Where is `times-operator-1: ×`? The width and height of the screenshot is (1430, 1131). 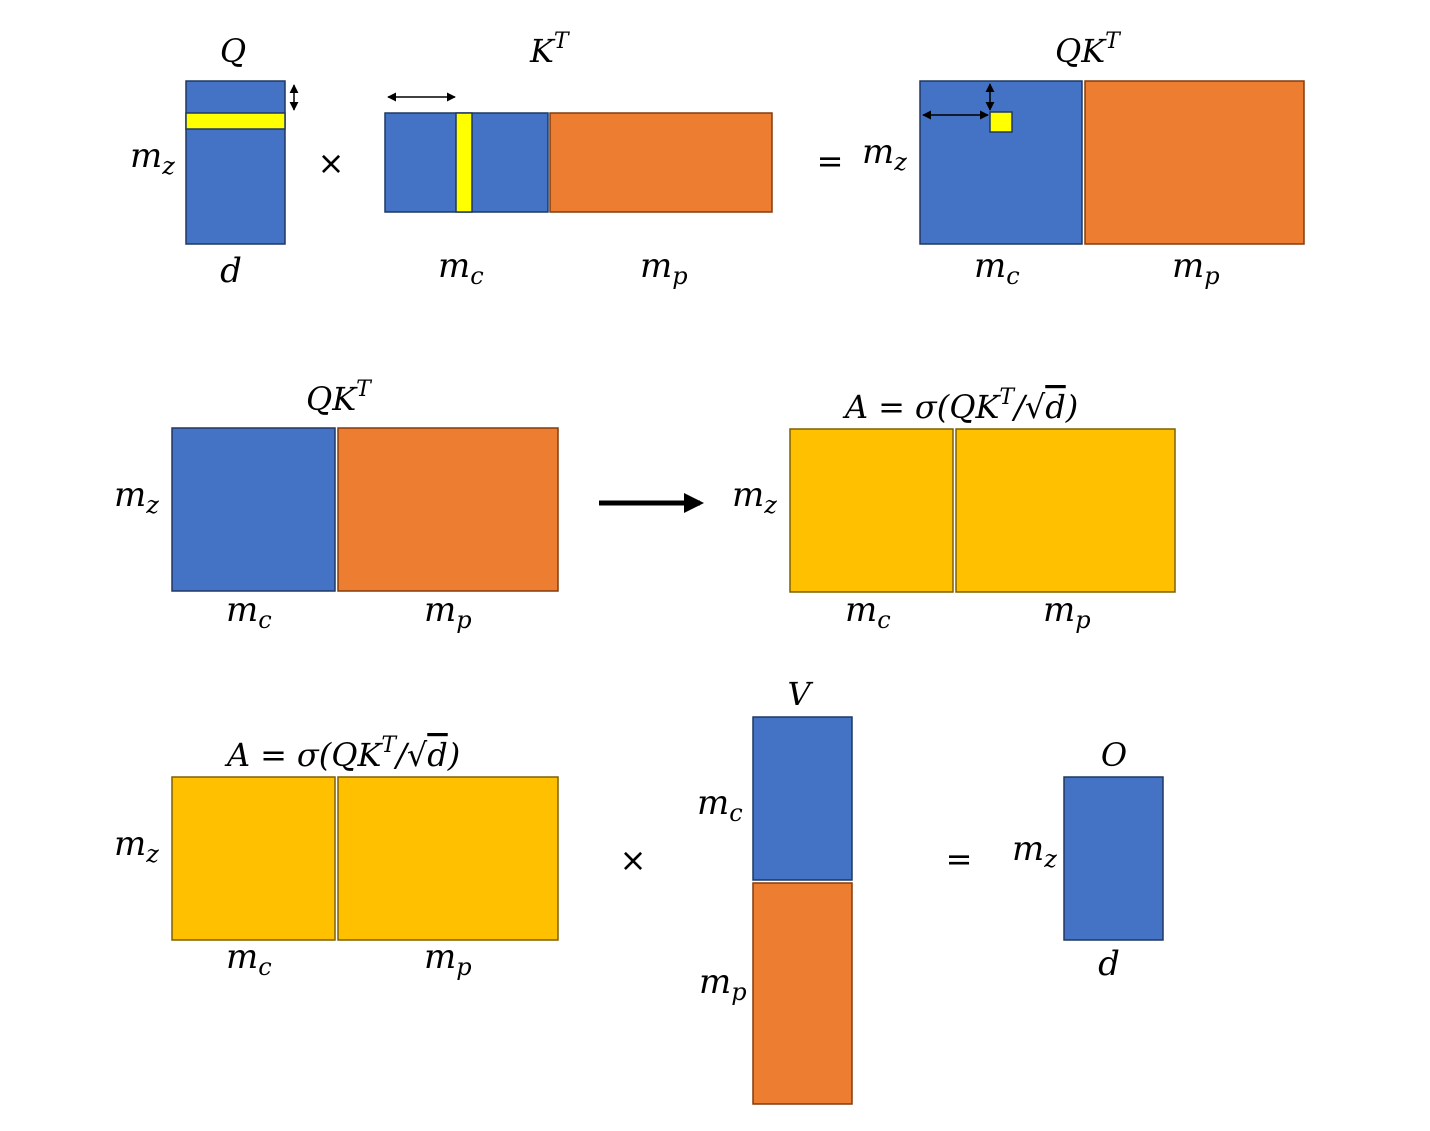
times-operator-1: × is located at coordinates (331, 163).